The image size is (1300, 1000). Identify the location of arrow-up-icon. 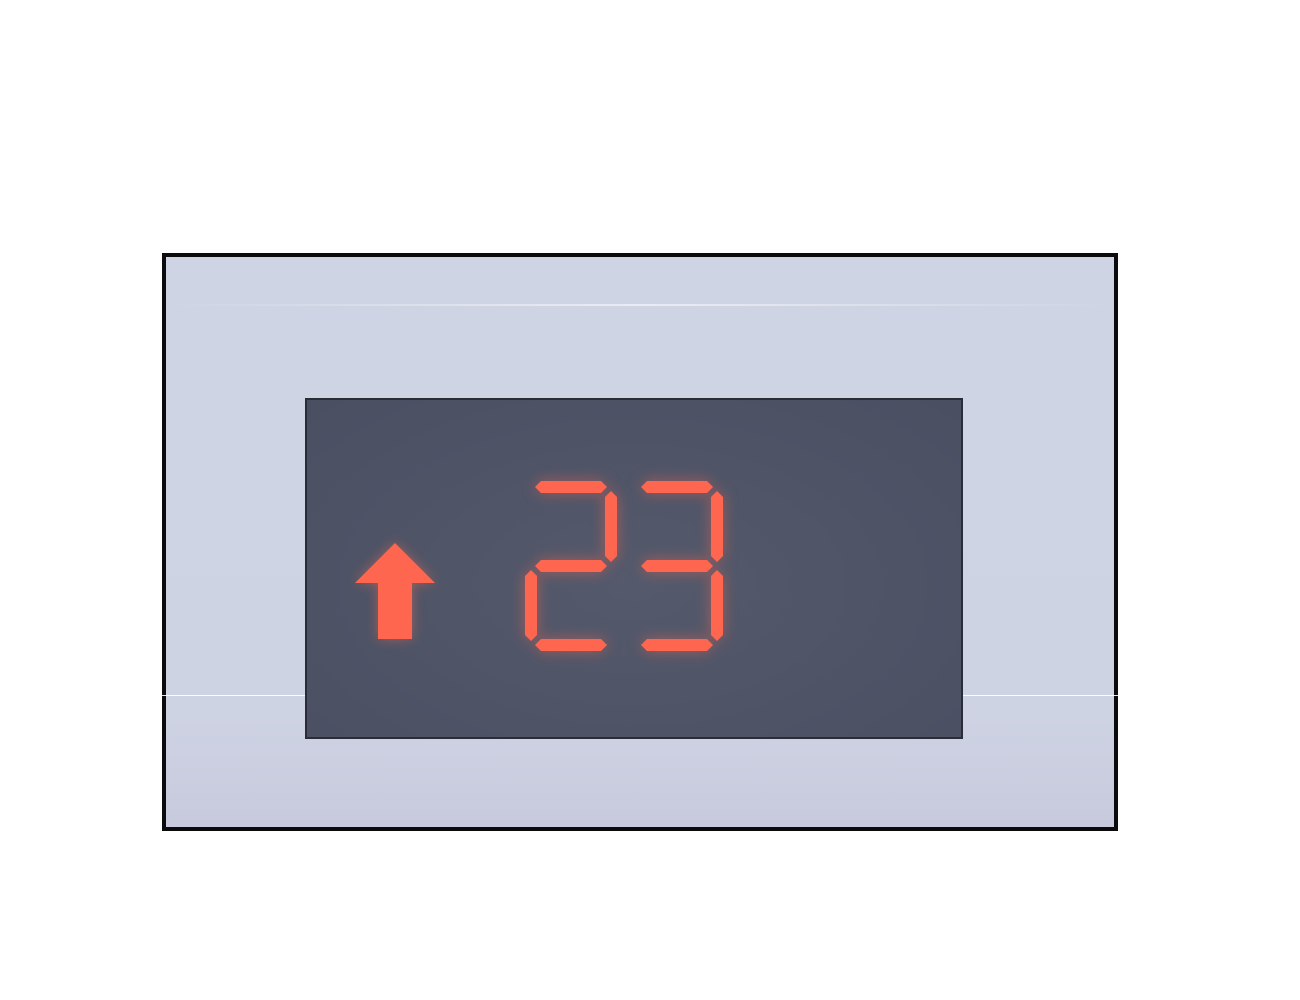
(395, 591).